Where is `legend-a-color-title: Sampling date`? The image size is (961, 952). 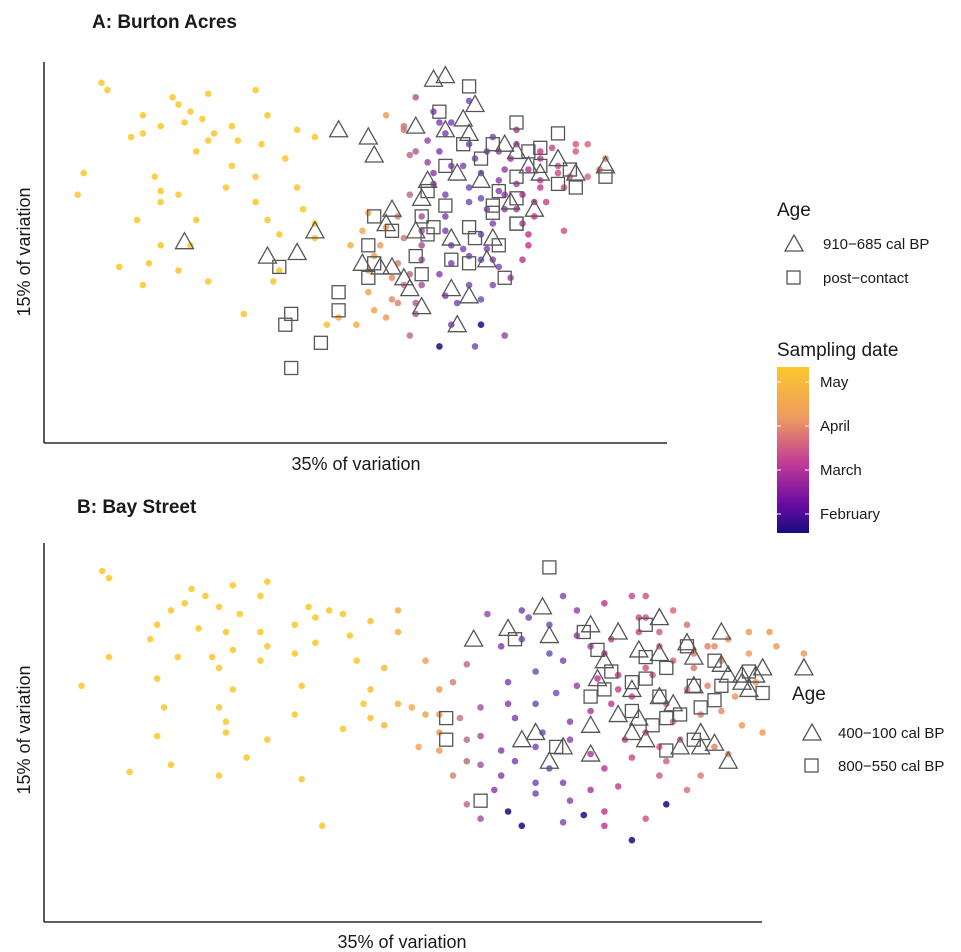 legend-a-color-title: Sampling date is located at coordinates (837, 350).